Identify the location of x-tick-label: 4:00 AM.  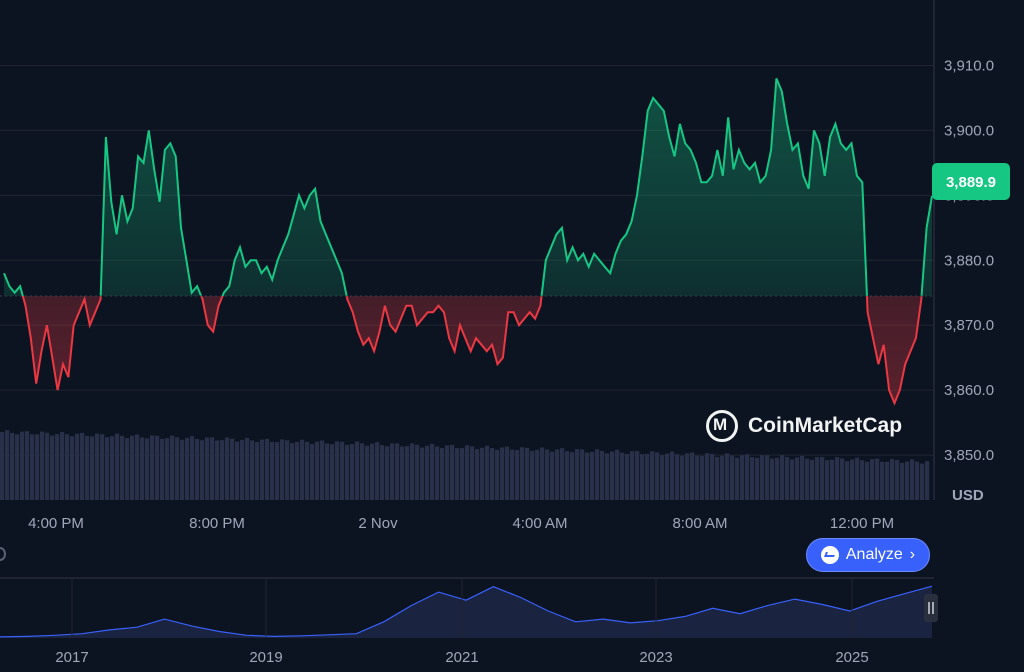
(539, 523).